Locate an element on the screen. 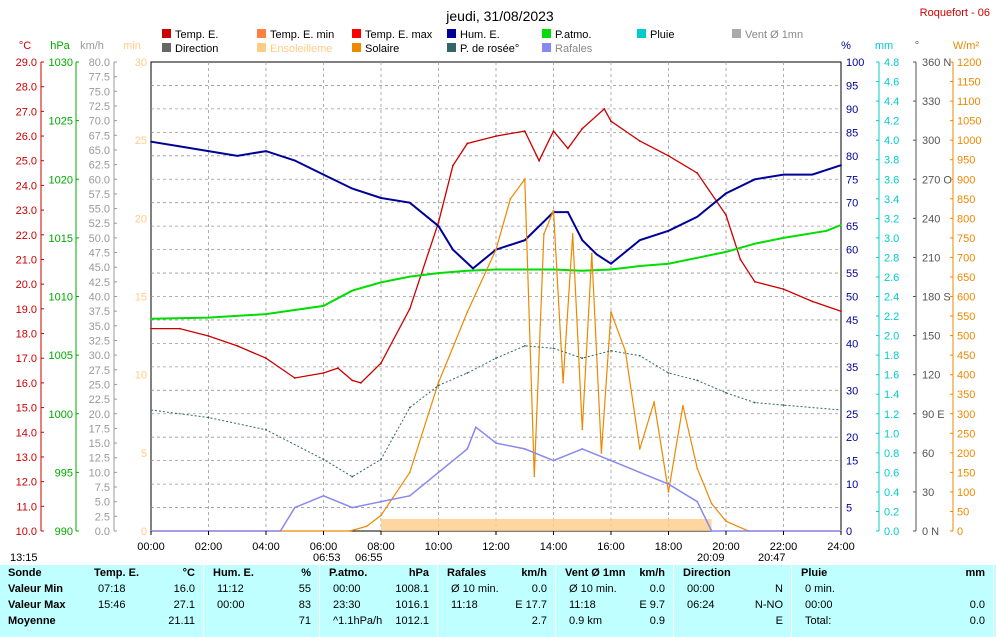 The image size is (996, 637). direction-axis-tick: 0 N is located at coordinates (930, 532).